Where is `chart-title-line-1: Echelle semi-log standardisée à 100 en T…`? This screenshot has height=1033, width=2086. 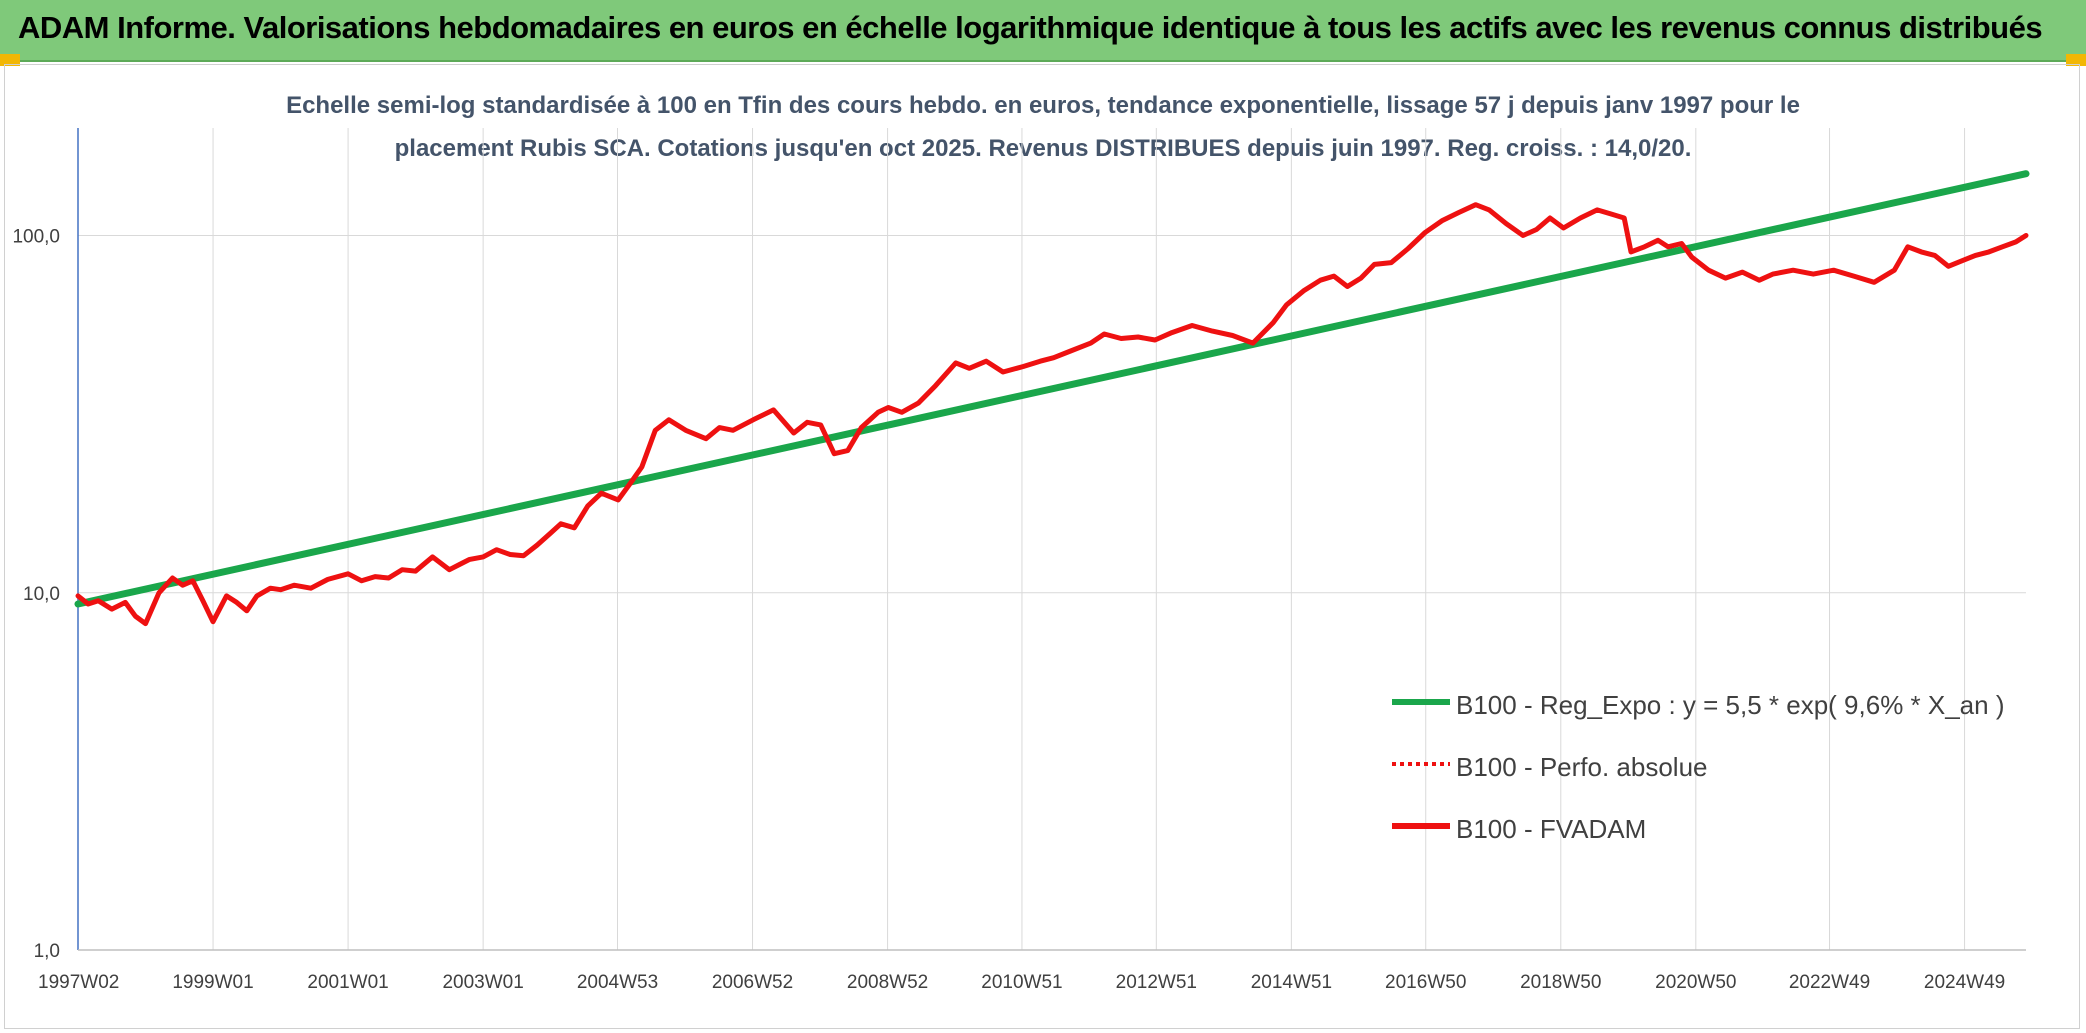 chart-title-line-1: Echelle semi-log standardisée à 100 en T… is located at coordinates (1043, 105).